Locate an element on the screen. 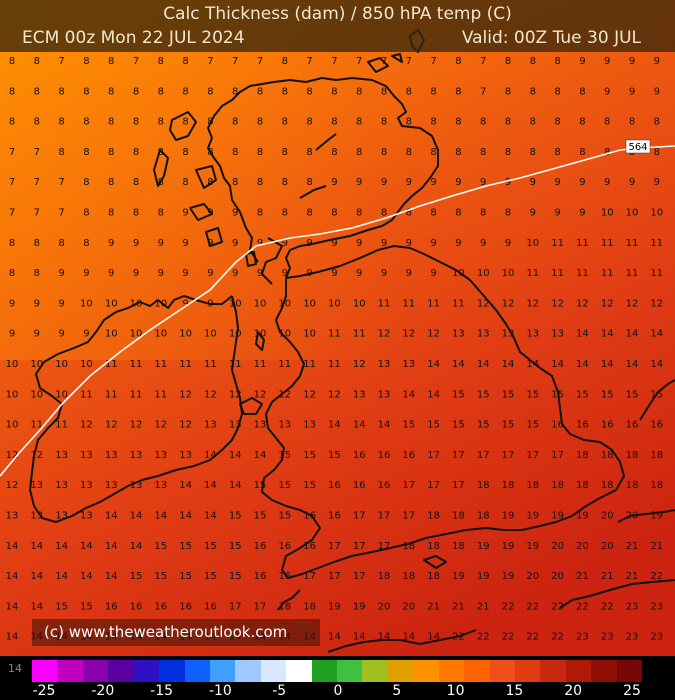 This screenshot has height=700, width=675. model-run-label: ECM 00z Mon 22 JUL 2024 is located at coordinates (133, 38).